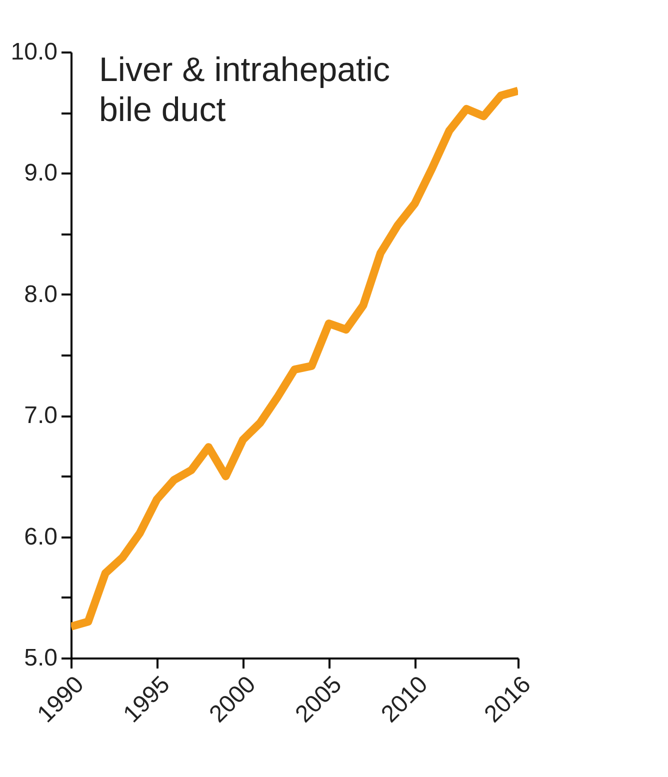 The height and width of the screenshot is (777, 668). I want to click on text: Liver & intrahepatic bile duct, so click(244, 90).